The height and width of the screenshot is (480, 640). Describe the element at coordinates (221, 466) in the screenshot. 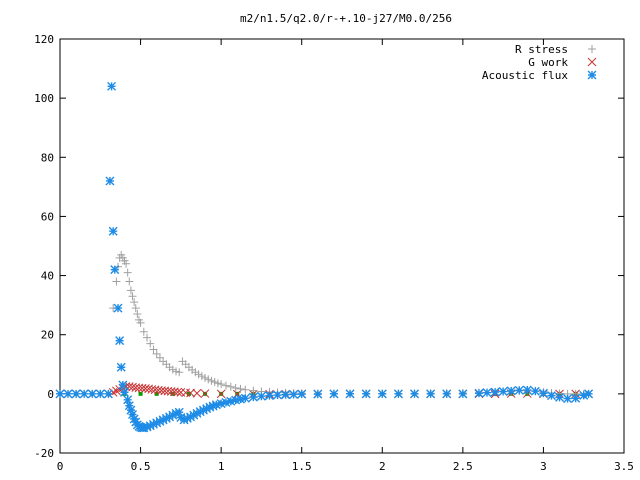

I see `x-tick-label: 1` at that location.